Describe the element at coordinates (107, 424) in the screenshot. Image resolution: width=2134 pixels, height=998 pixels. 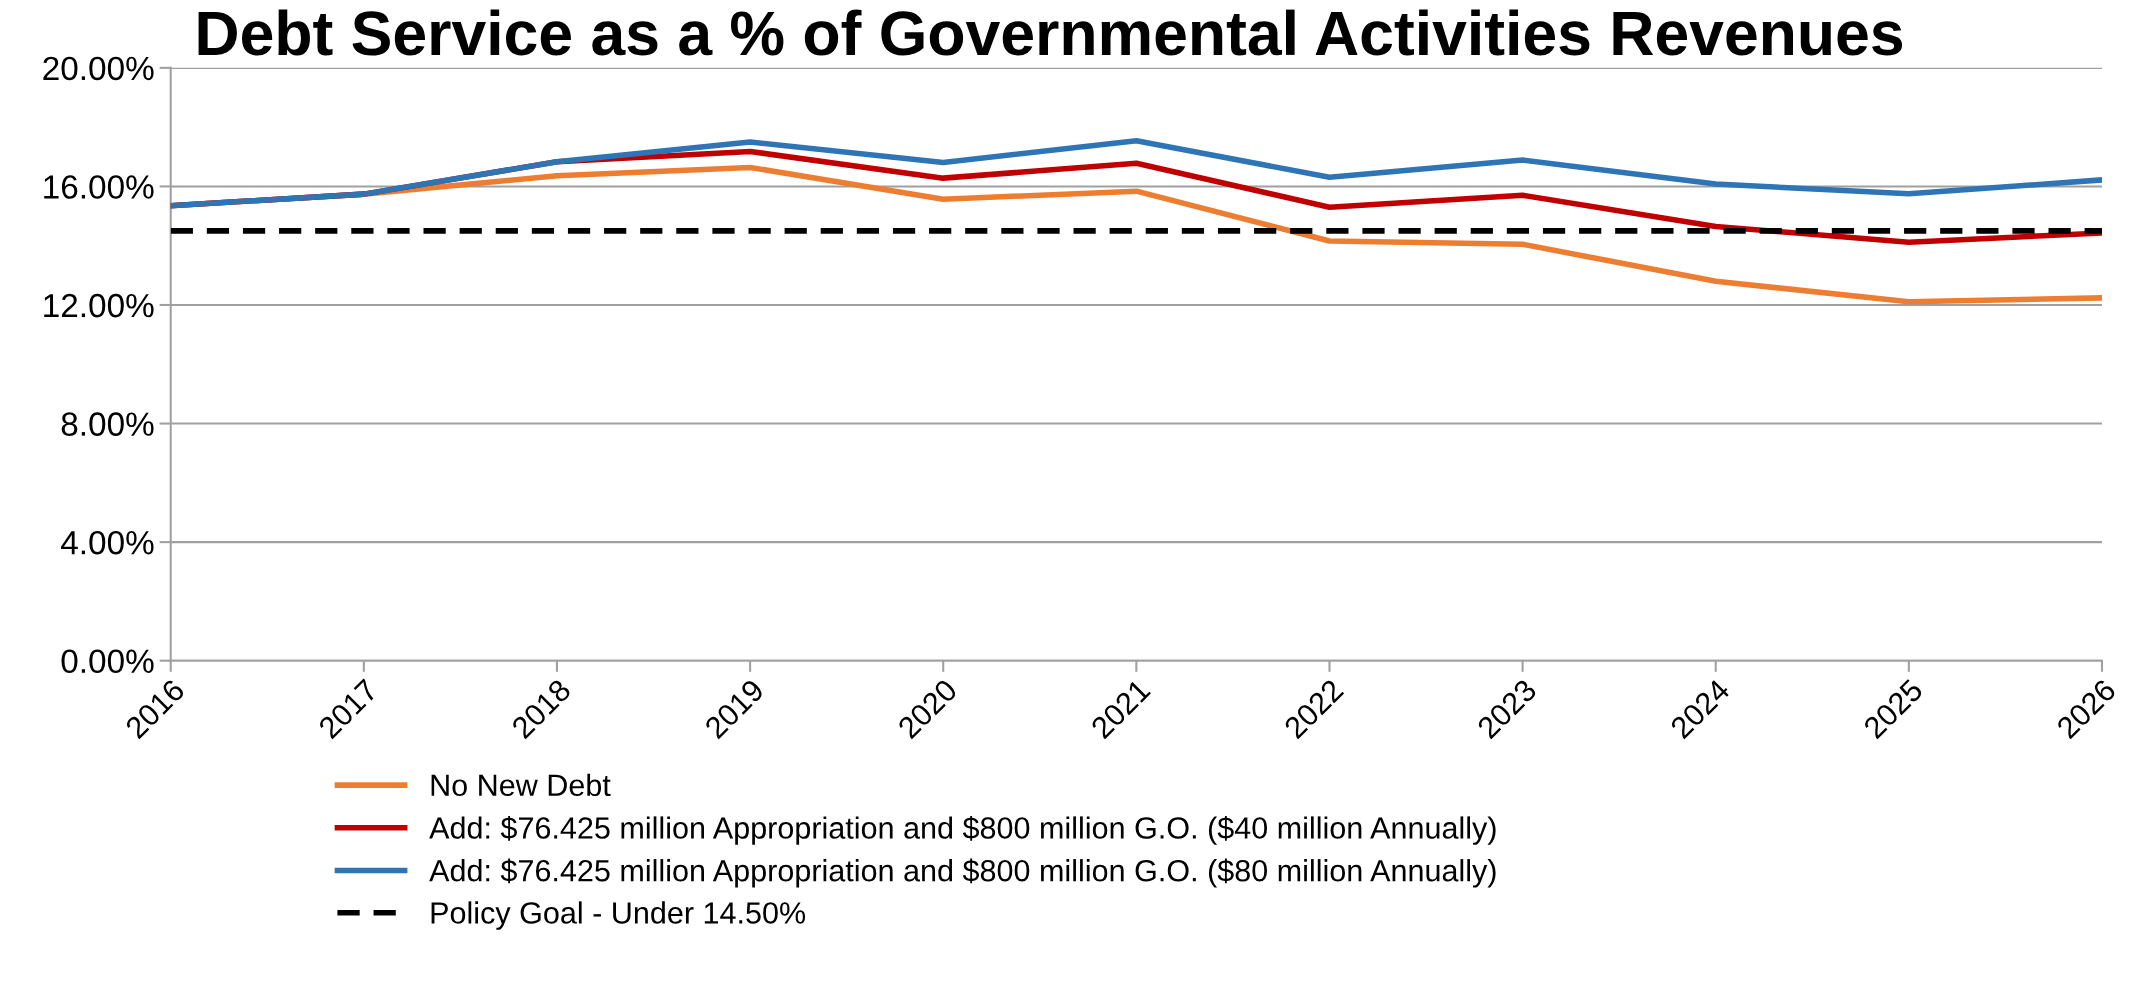
I see `y-tick-label: 8.00%` at that location.